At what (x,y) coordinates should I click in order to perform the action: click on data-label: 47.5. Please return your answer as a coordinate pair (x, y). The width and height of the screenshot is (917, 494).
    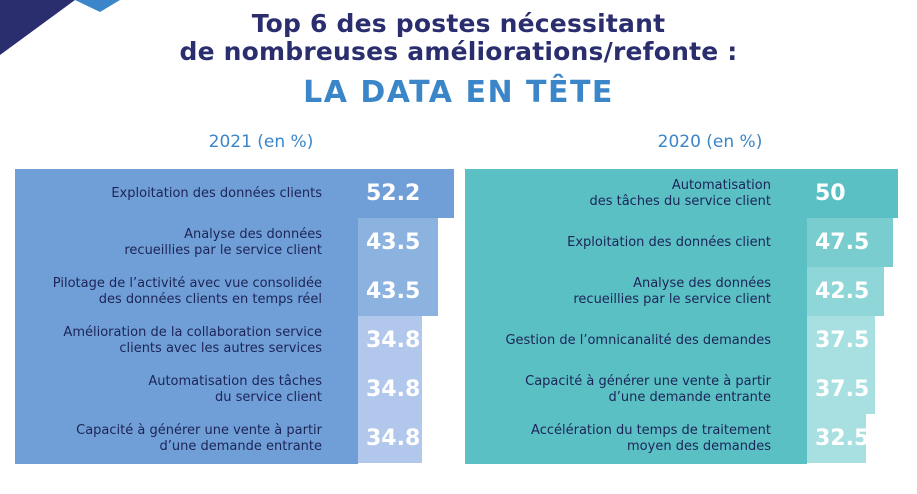
    Looking at the image, I should click on (842, 242).